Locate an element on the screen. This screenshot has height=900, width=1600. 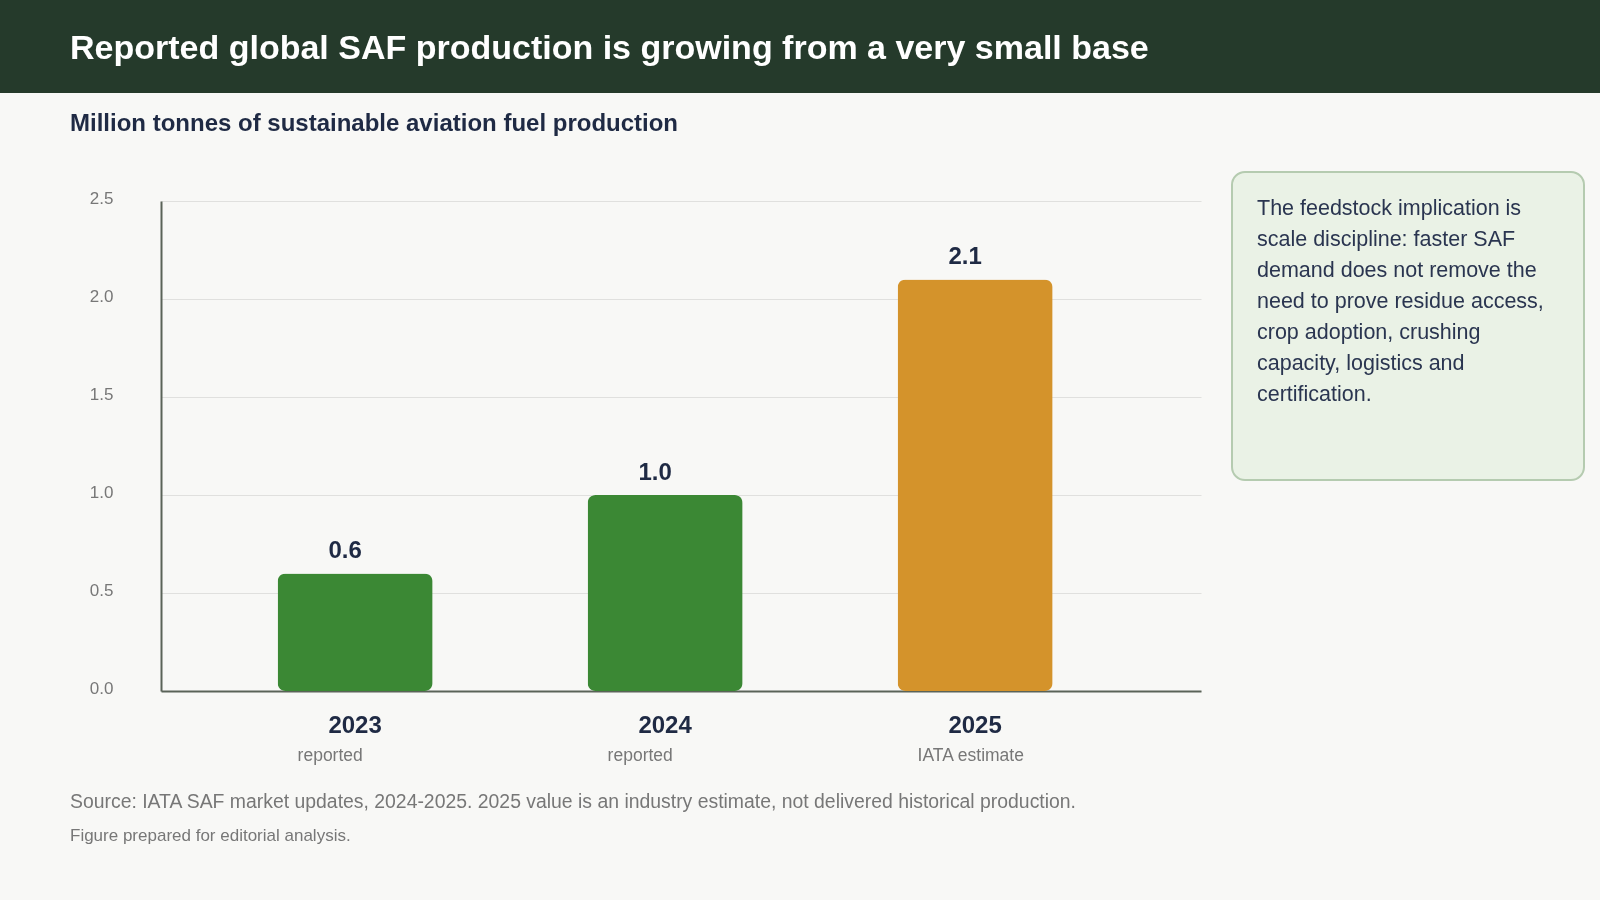
x-tick-label: 2023 is located at coordinates (355, 724).